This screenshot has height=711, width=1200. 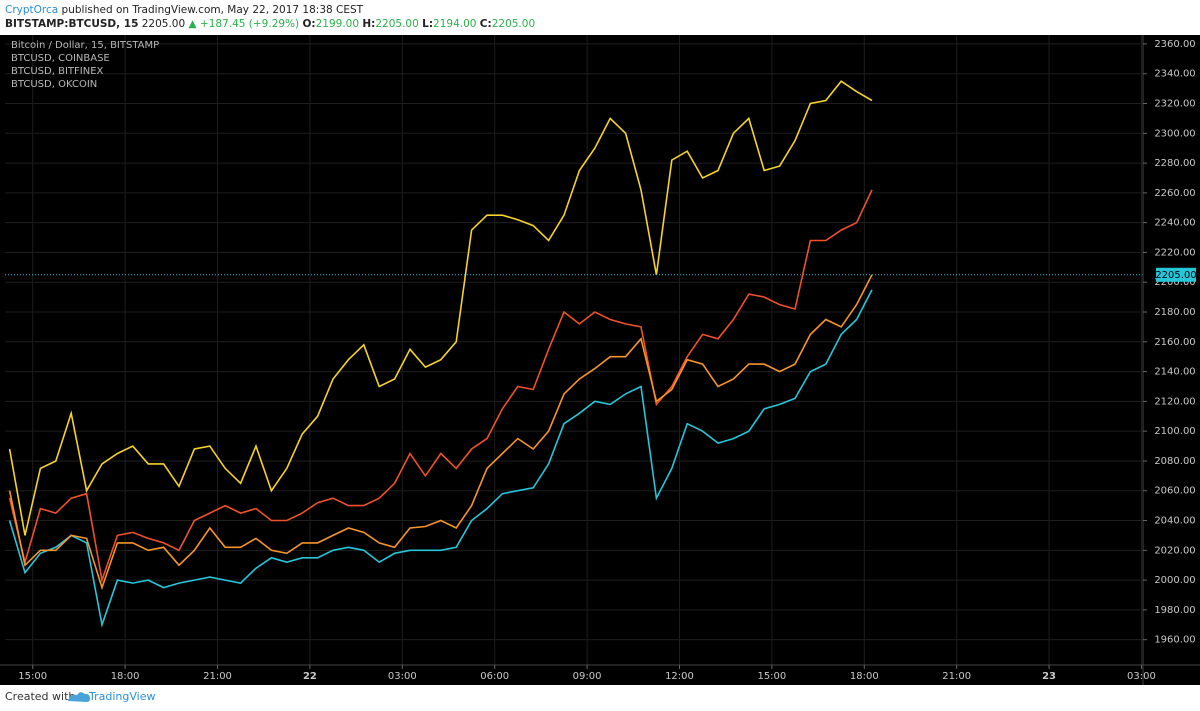 I want to click on high: 2205.00, so click(x=396, y=24).